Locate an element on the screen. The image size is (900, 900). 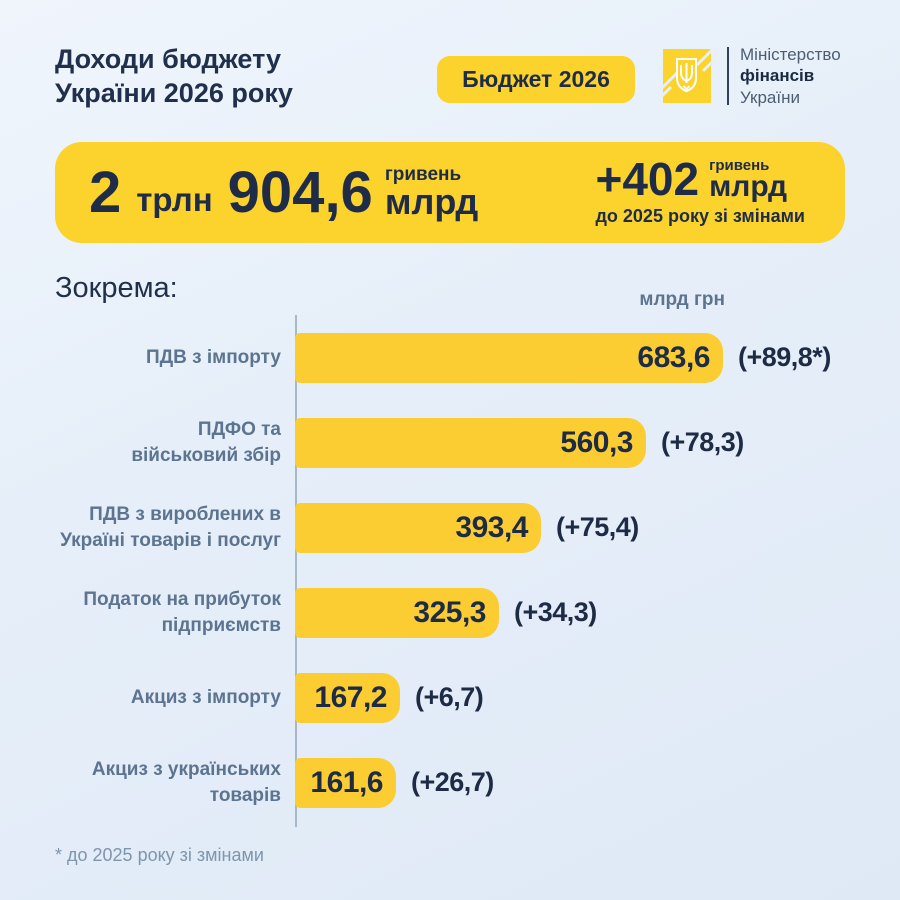
total-value: 904,6 is located at coordinates (300, 192).